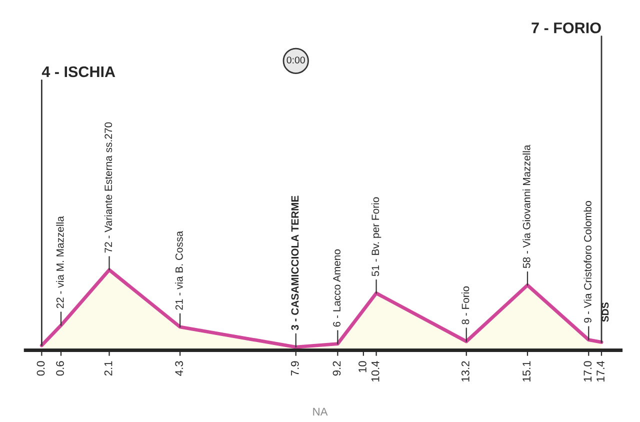 The image size is (640, 422). I want to click on x-tick-label: 10, so click(362, 366).